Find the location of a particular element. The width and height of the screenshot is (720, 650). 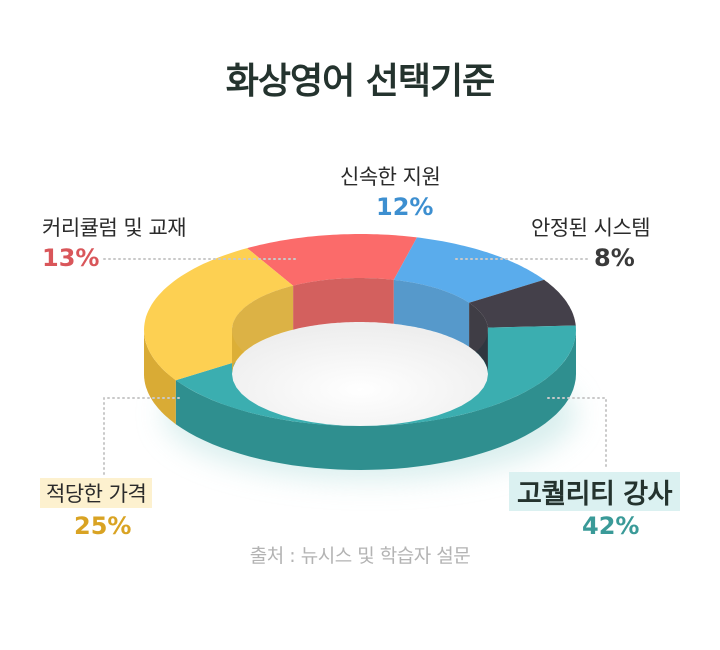

chart-title: 화상영어 선택기준 is located at coordinates (360, 81).